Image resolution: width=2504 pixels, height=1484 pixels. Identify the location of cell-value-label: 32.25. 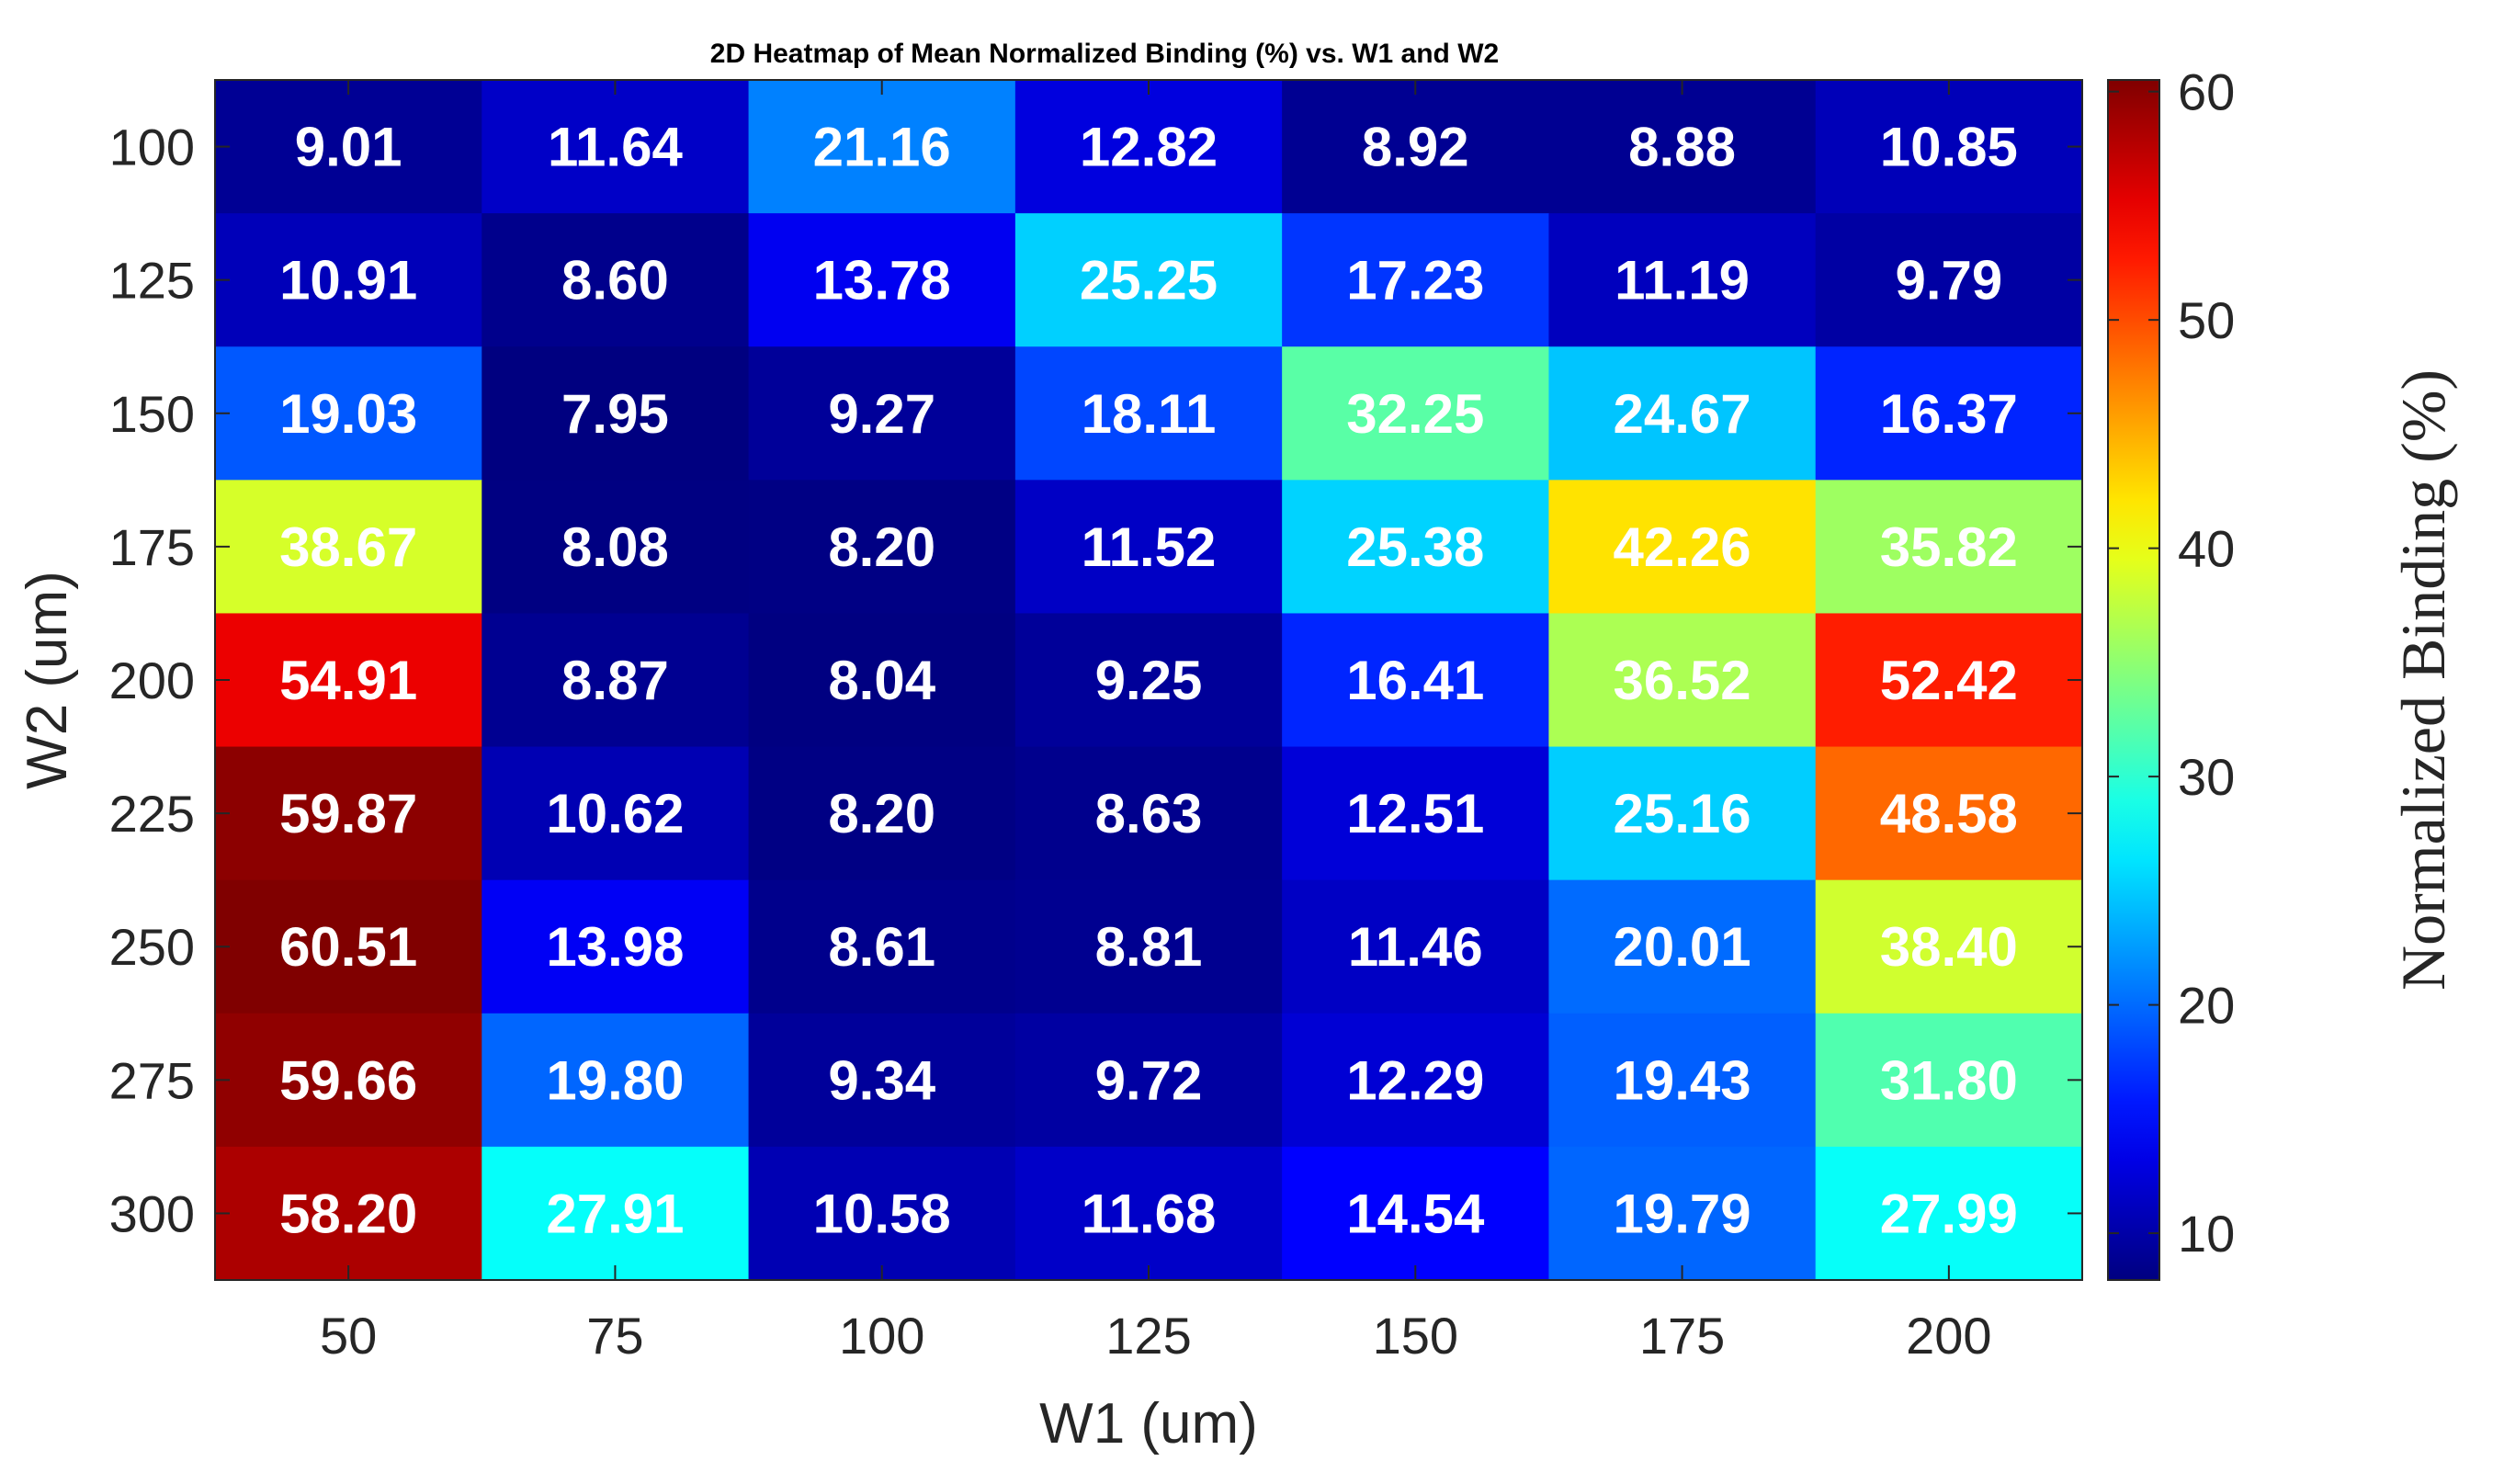
(1415, 414).